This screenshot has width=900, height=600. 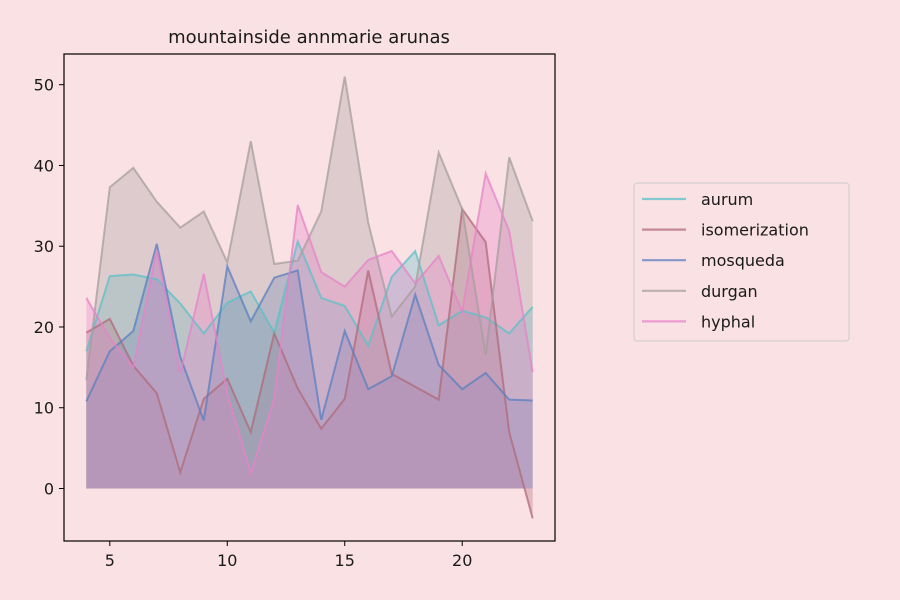 I want to click on legend-label-aurum: aurum, so click(x=727, y=199).